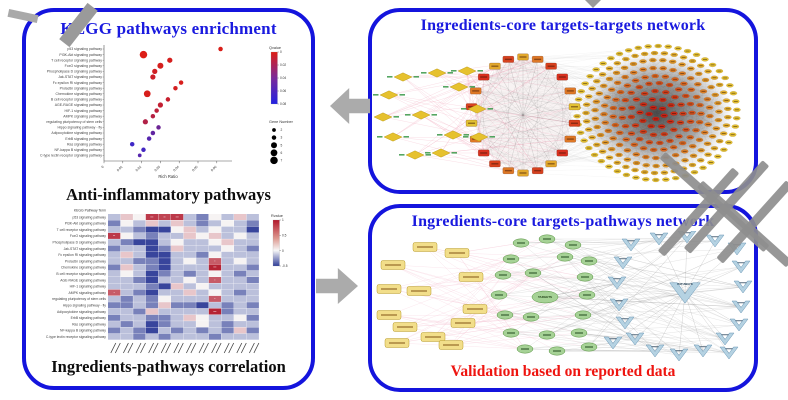 The image size is (788, 400). Describe the element at coordinates (168, 28) in the screenshot. I see `kegg-title: KEGG pathways enrichment` at that location.